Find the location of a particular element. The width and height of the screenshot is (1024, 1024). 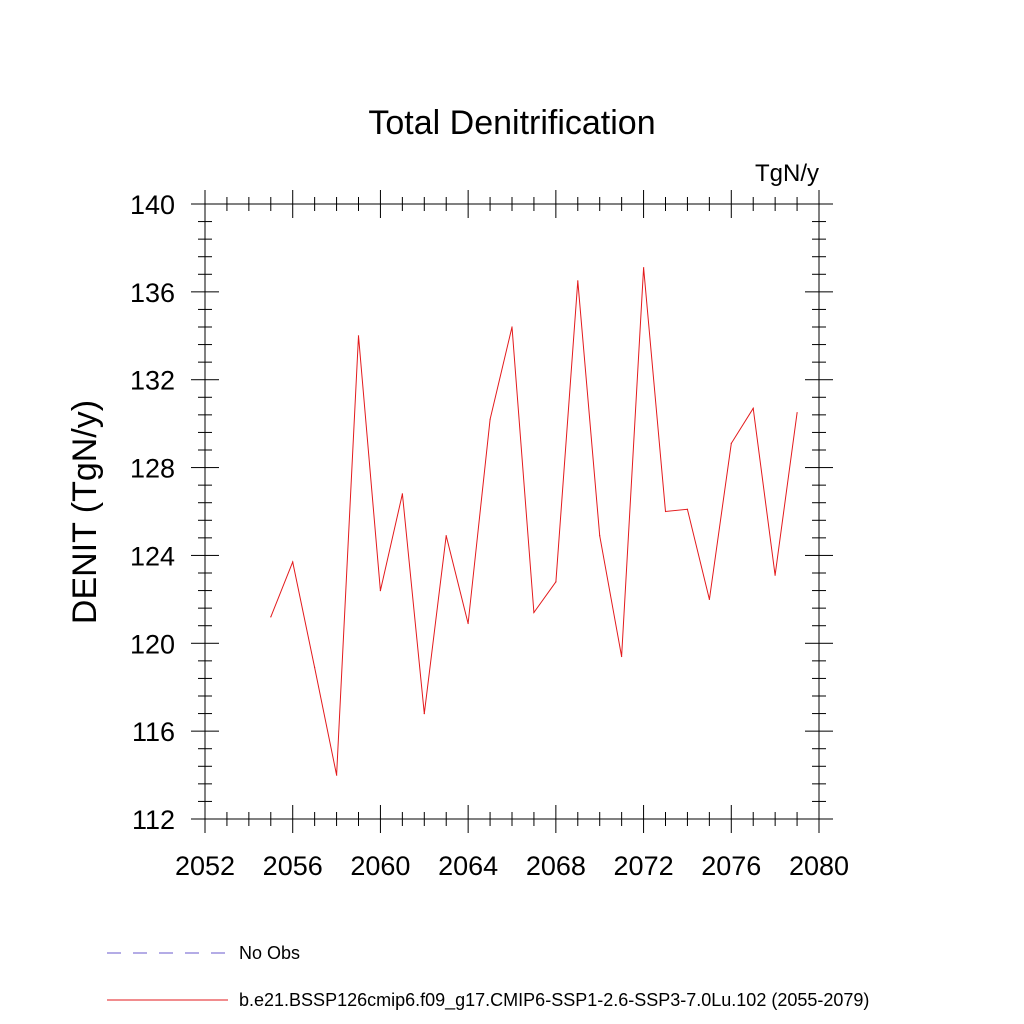

y-tick-label: 128 is located at coordinates (152, 469).